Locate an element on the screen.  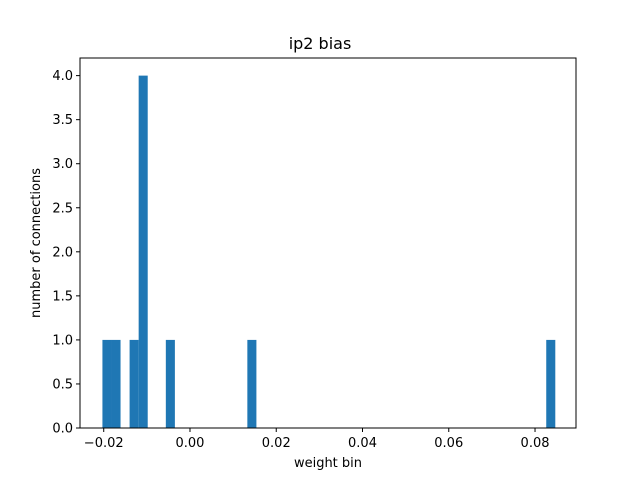
y-tick-label: 3.0 is located at coordinates (62, 164).